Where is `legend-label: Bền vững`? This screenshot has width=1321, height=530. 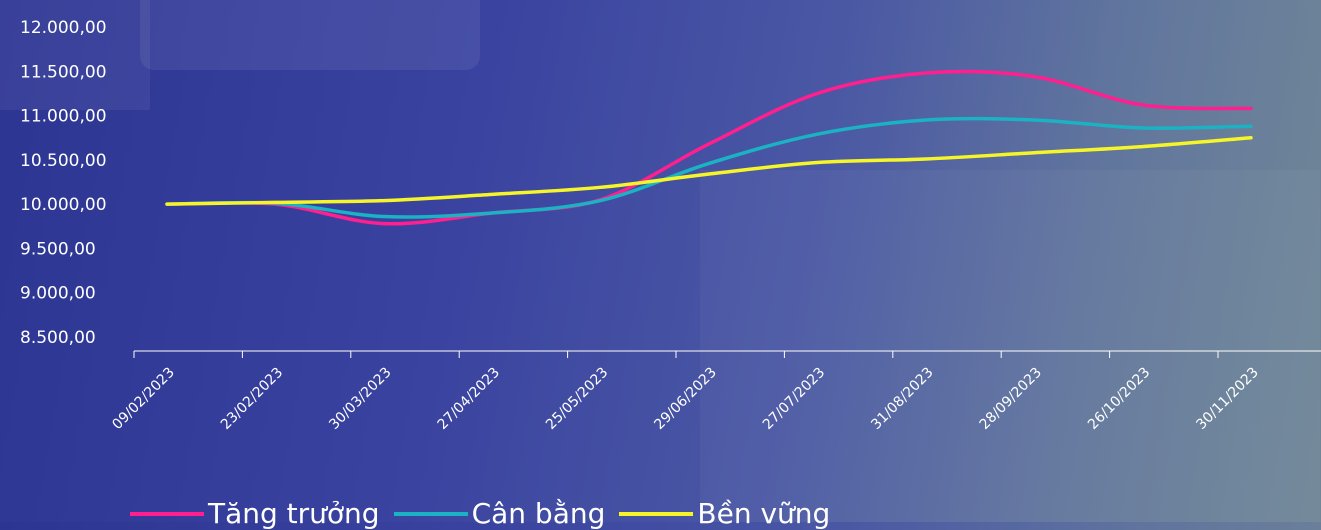 legend-label: Bền vững is located at coordinates (764, 513).